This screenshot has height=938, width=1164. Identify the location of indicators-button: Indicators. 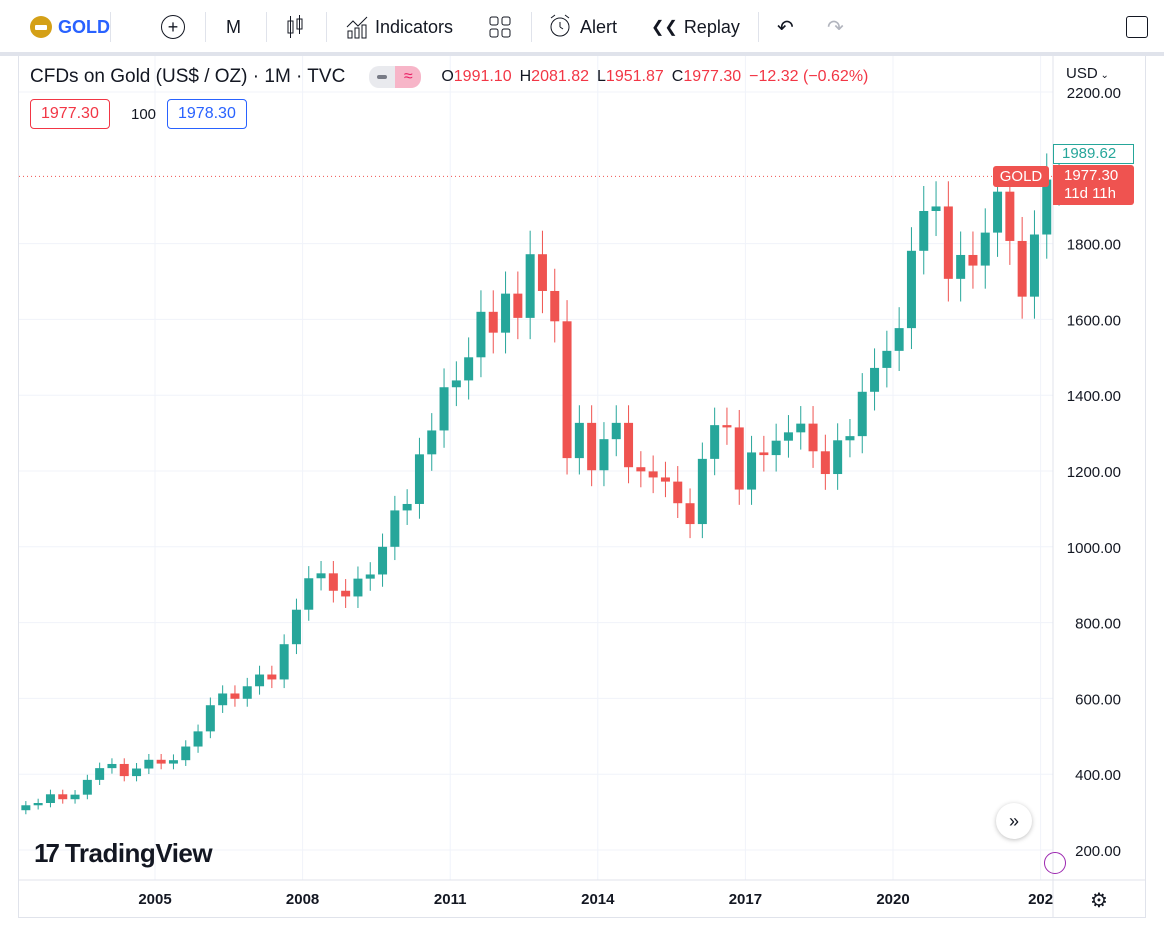
(399, 27).